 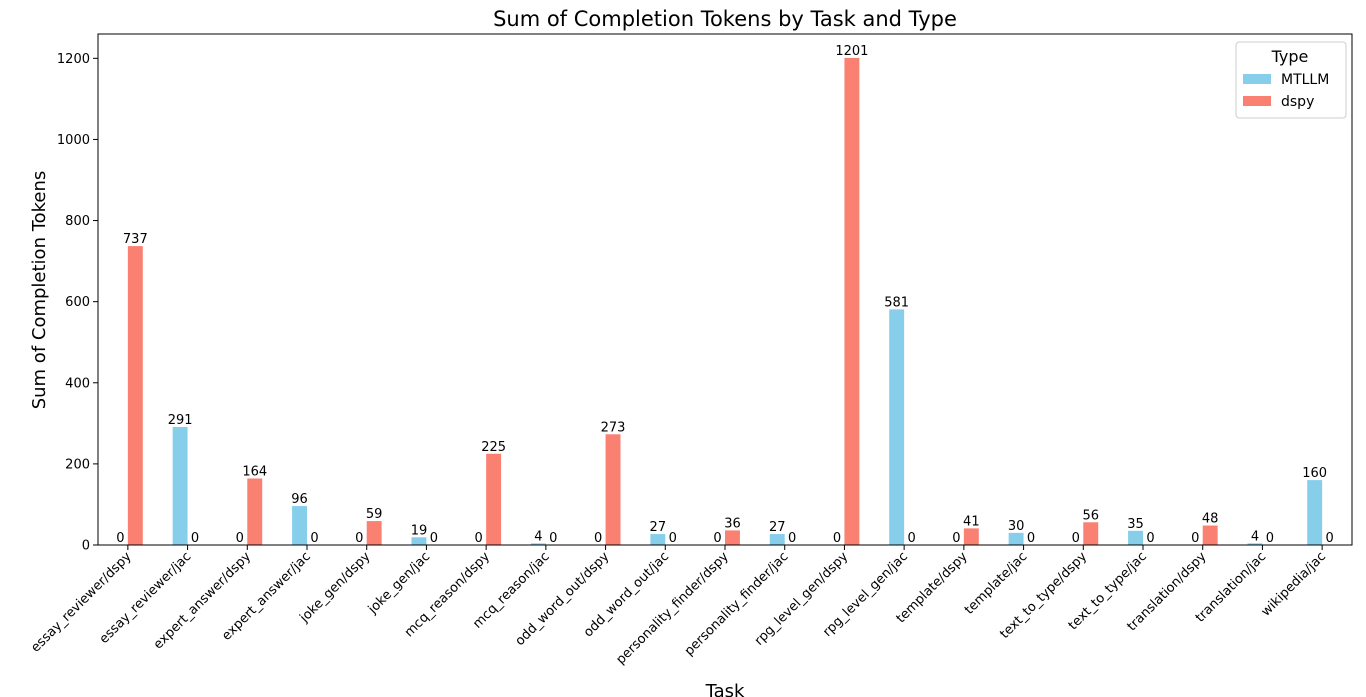 What do you see at coordinates (851, 51) in the screenshot?
I see `bar-value-label: 1201` at bounding box center [851, 51].